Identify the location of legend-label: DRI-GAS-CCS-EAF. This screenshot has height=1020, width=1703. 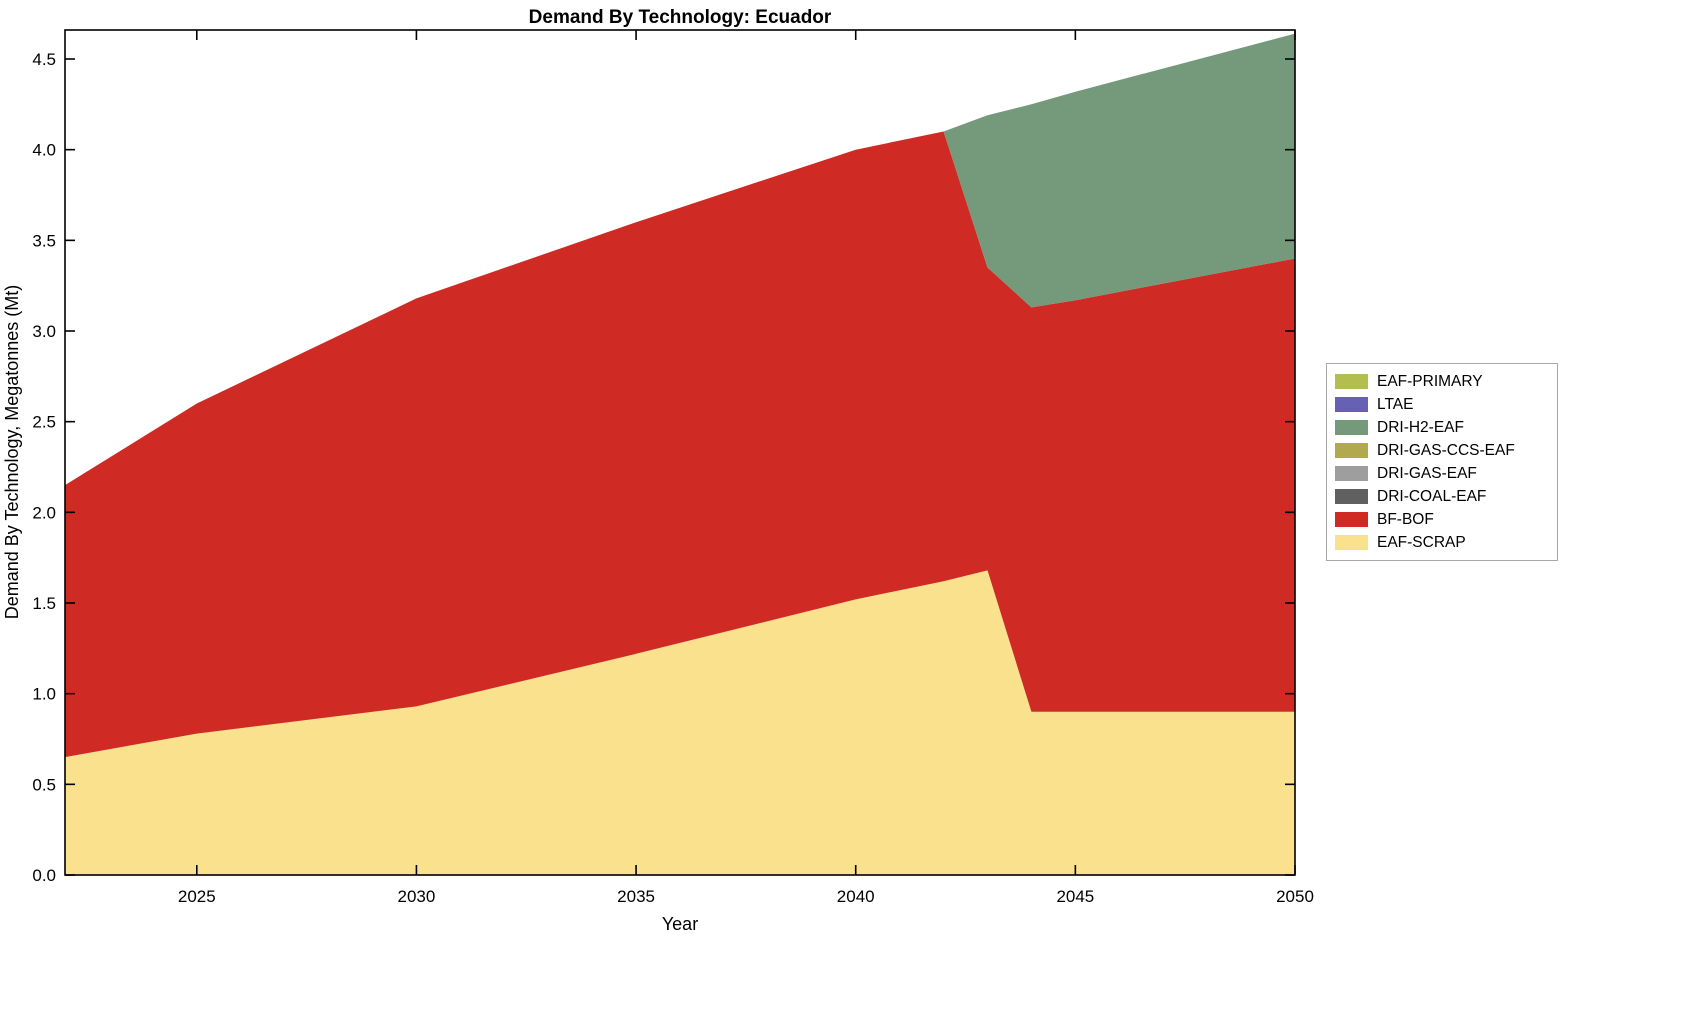
(1446, 450).